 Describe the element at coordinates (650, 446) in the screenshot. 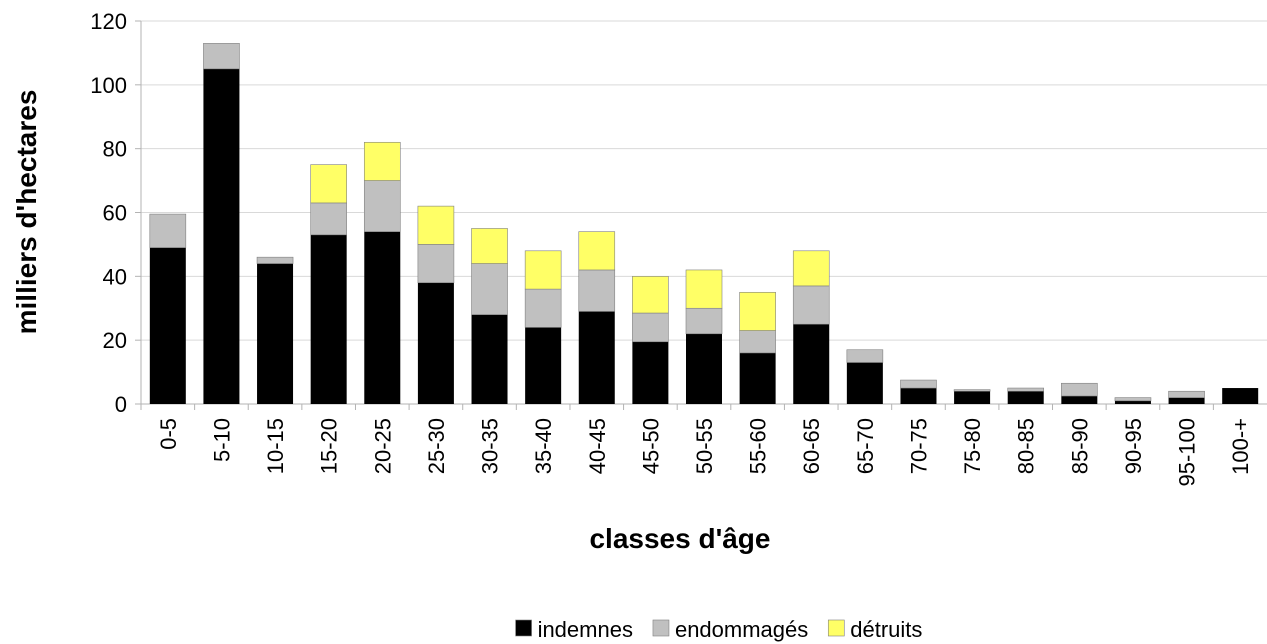

I see `x-tick-label: 45-50` at that location.